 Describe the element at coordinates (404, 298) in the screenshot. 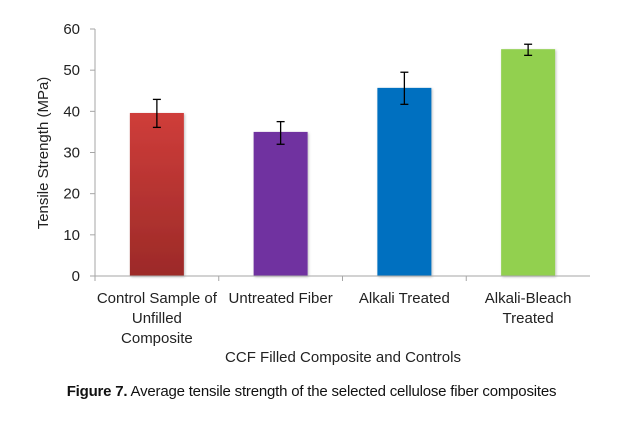

I see `x-tick-label-2: Alkali Treated` at that location.